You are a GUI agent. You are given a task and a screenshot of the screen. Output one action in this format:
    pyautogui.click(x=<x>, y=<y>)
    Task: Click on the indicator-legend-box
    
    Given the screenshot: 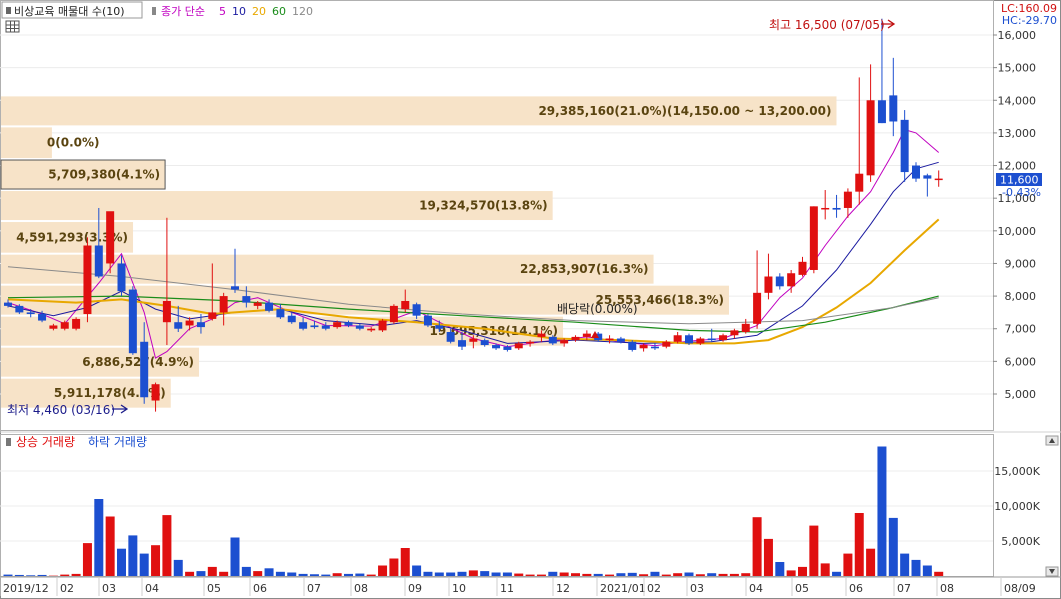 What is the action you would take?
    pyautogui.click(x=72, y=10)
    